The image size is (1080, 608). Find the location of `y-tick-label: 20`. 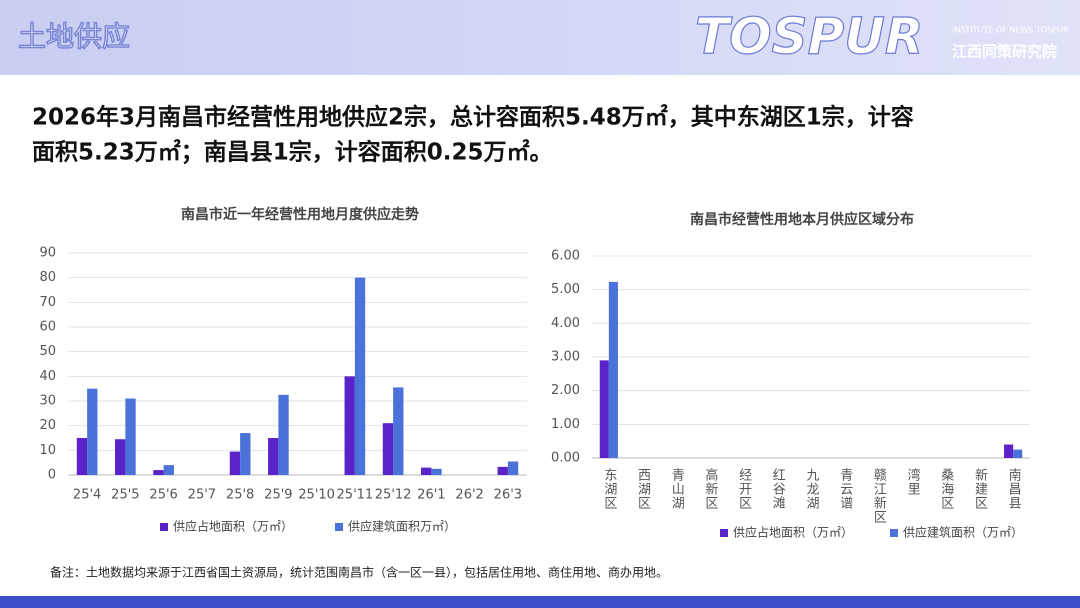

y-tick-label: 20 is located at coordinates (47, 425).